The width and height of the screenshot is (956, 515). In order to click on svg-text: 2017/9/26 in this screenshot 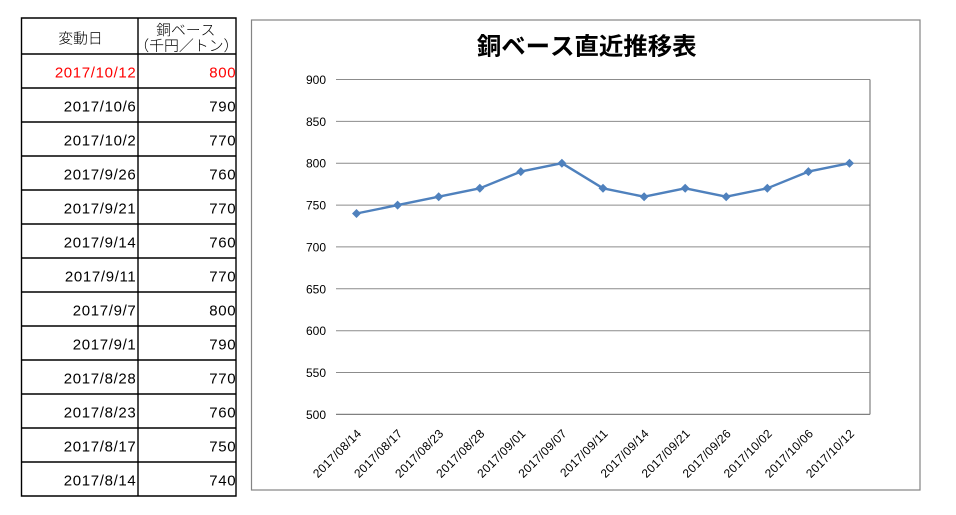, I will do `click(100, 175)`.